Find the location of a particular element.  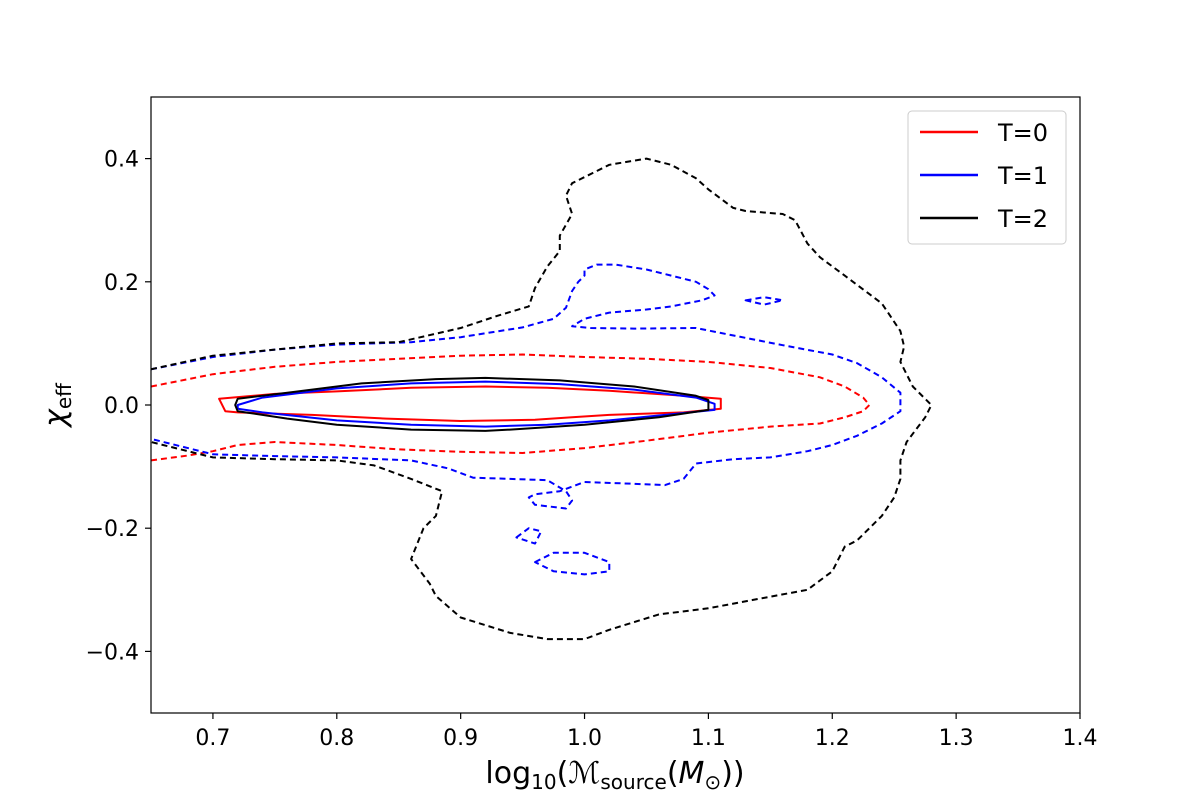

y-axis: −0.4 −0.2 0.0 0.2 0.4 is located at coordinates (118, 406).